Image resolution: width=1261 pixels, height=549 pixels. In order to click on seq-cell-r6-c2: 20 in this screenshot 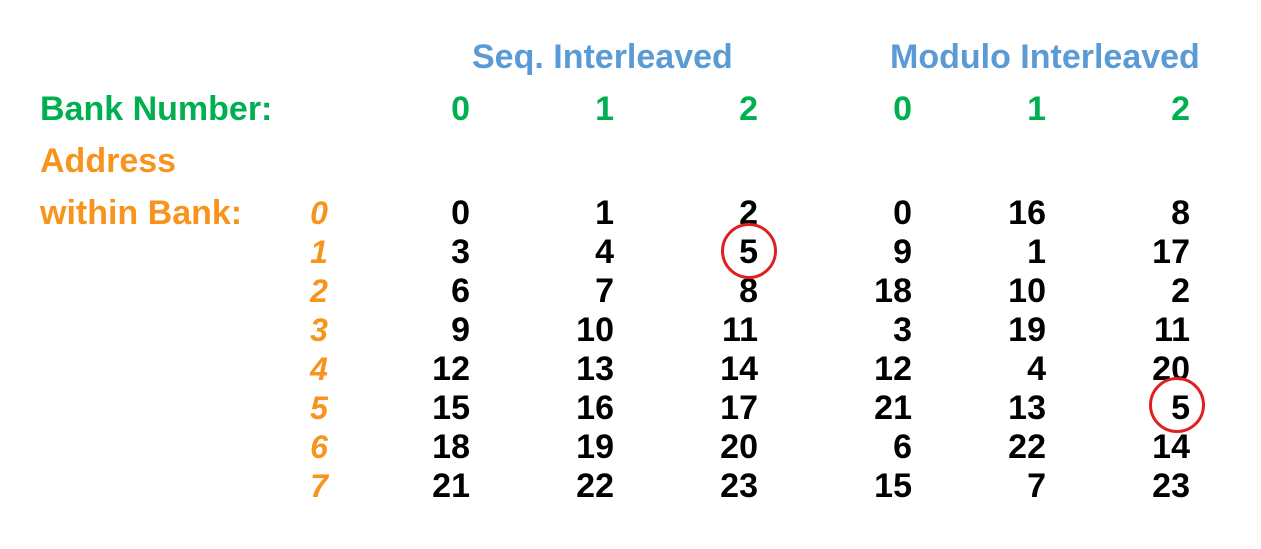, I will do `click(739, 447)`.